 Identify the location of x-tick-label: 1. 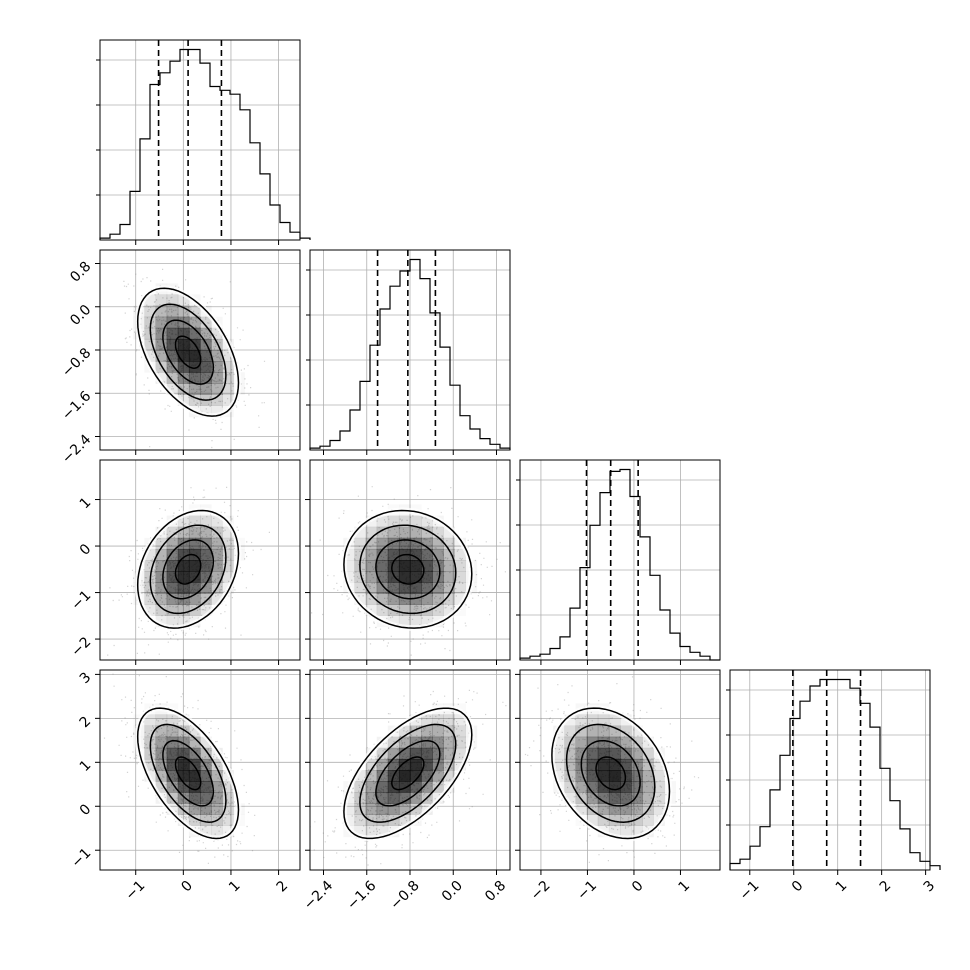
(842, 887).